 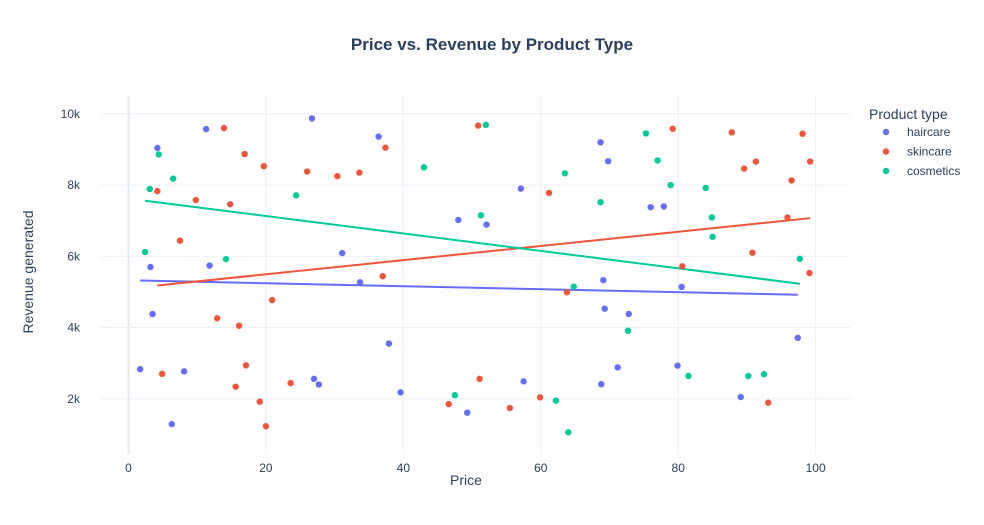 What do you see at coordinates (466, 480) in the screenshot?
I see `x-axis-title: Price` at bounding box center [466, 480].